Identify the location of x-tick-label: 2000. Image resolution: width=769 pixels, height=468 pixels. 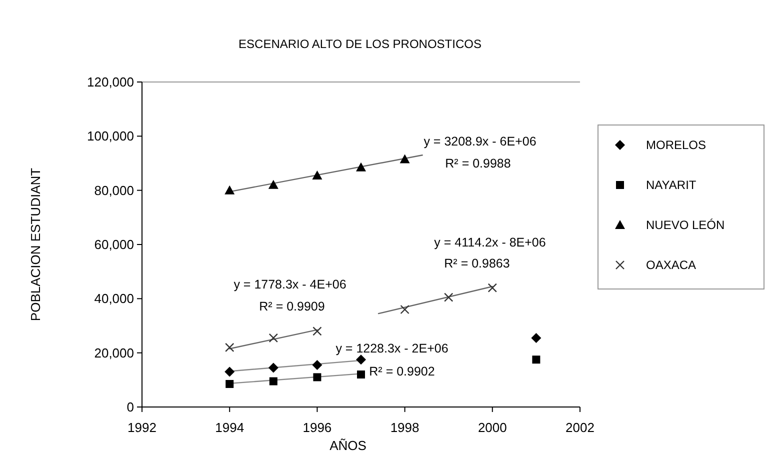
(492, 427).